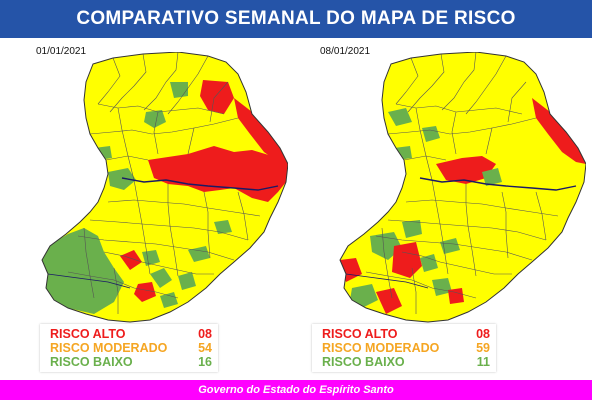 This screenshot has width=592, height=400. What do you see at coordinates (61, 51) in the screenshot?
I see `map-date: 01/01/2021` at bounding box center [61, 51].